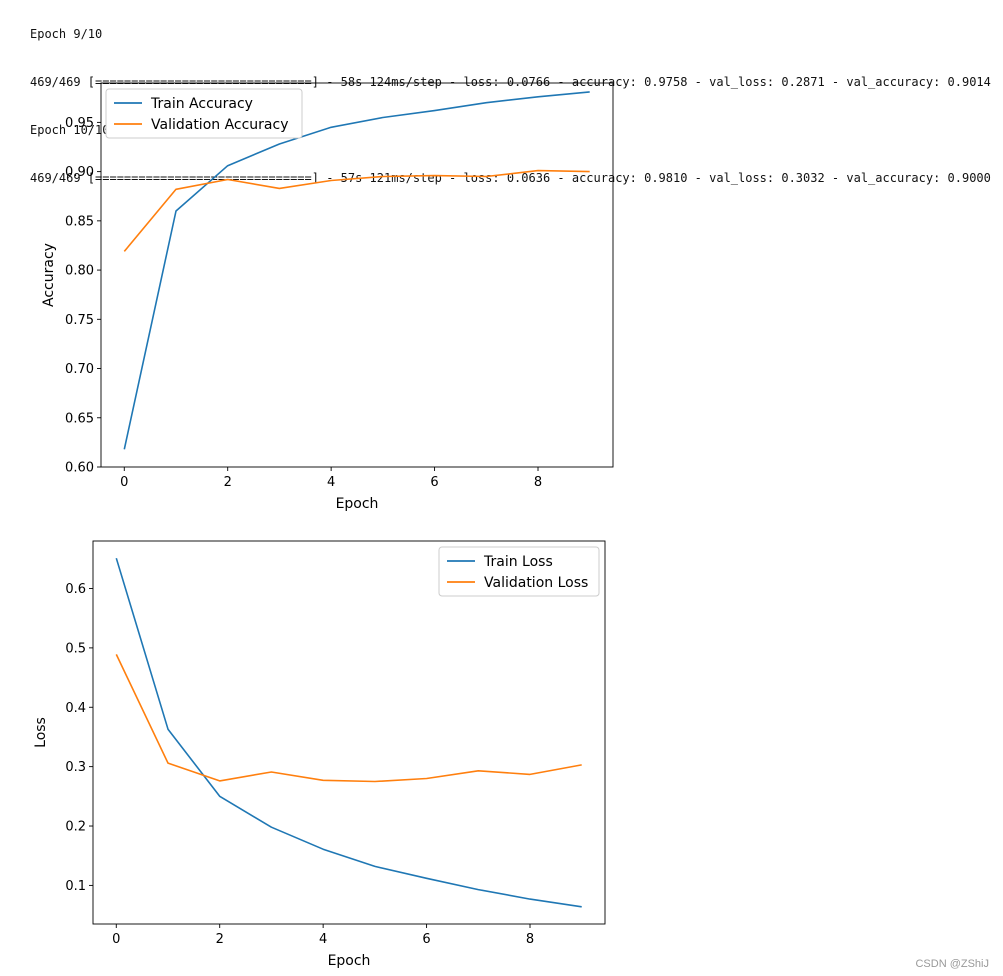 Image resolution: width=1003 pixels, height=976 pixels. Describe the element at coordinates (79, 221) in the screenshot. I see `y-tick-label: 0.85` at that location.